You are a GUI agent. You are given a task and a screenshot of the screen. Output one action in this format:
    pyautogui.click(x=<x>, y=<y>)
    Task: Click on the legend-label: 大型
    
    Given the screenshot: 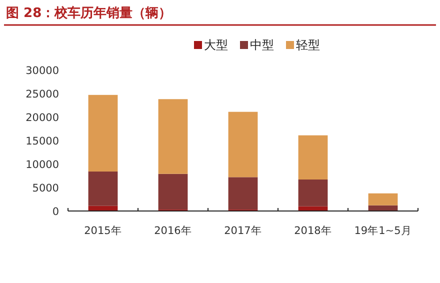 What is the action you would take?
    pyautogui.click(x=216, y=45)
    